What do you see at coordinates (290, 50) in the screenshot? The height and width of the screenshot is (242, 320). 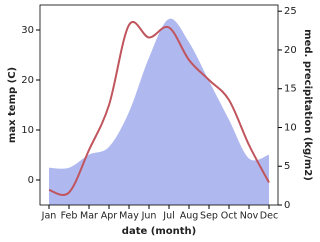 I see `y2-tick-label: 20` at bounding box center [290, 50].